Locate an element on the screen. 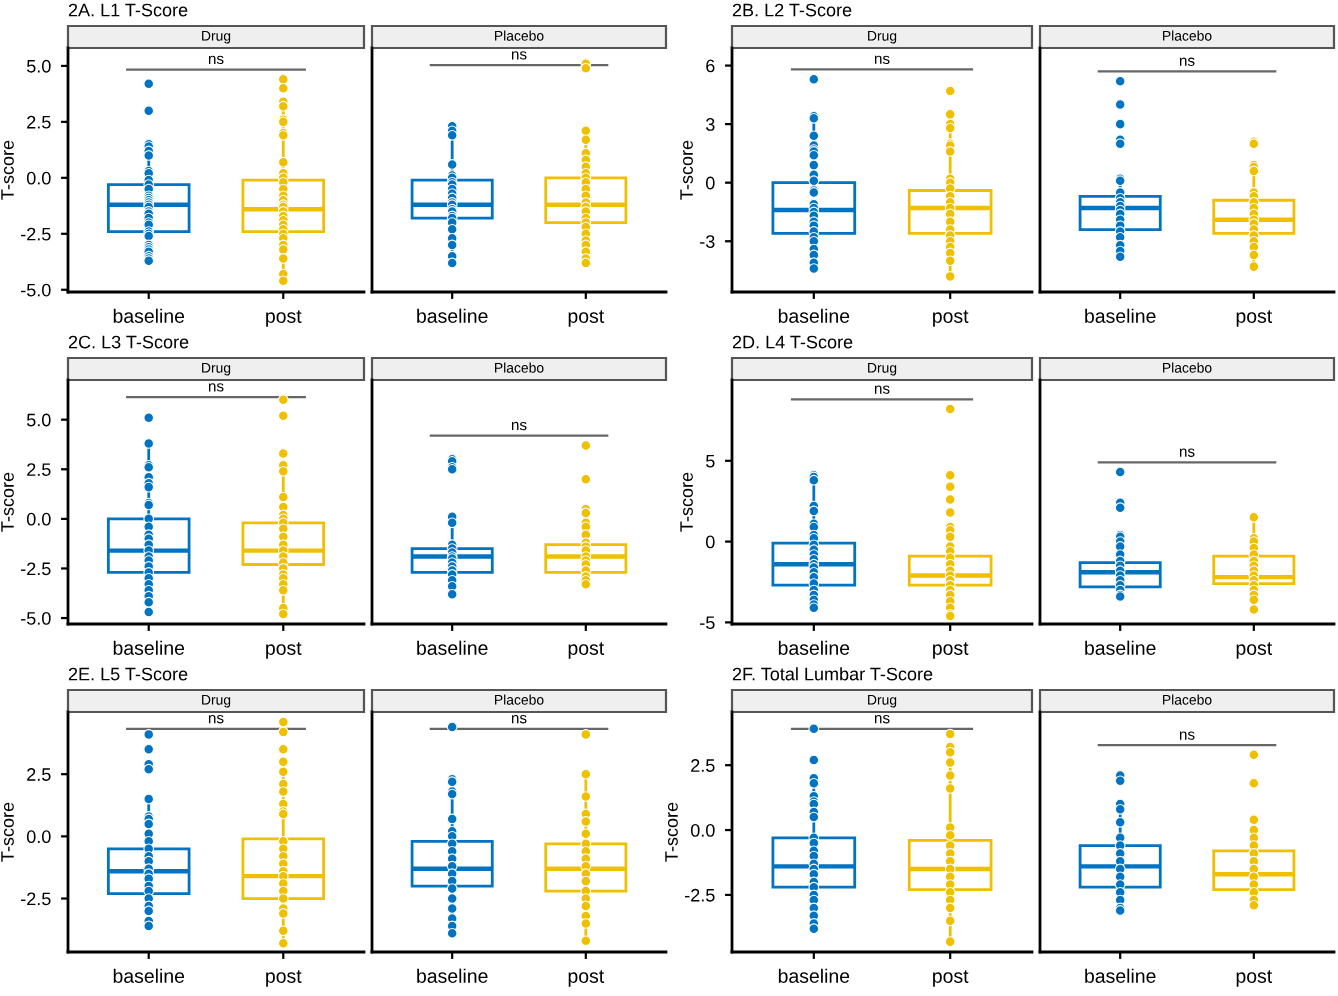 The width and height of the screenshot is (1338, 996). y-tick-label: 5 is located at coordinates (710, 461).